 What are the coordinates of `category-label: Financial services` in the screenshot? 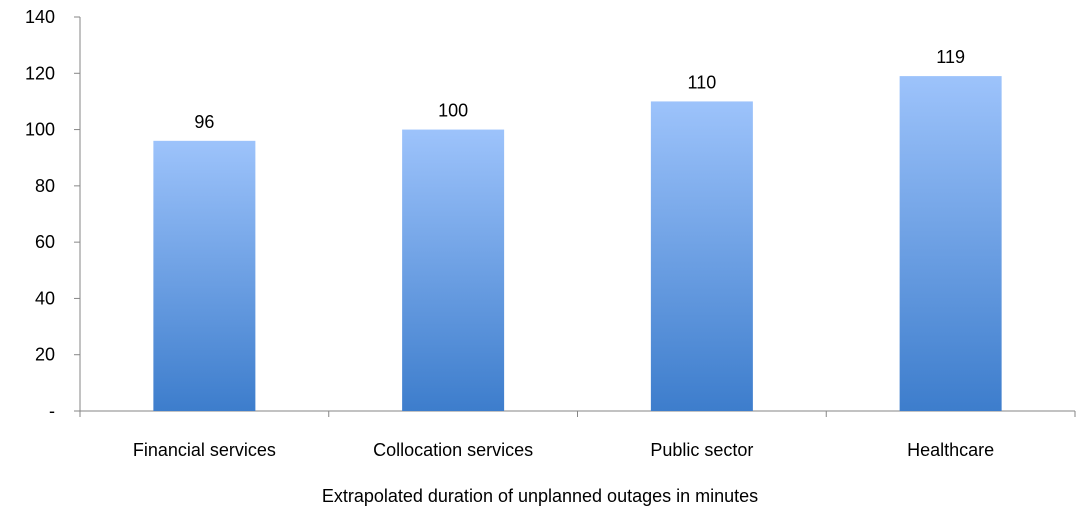 It's located at (204, 450).